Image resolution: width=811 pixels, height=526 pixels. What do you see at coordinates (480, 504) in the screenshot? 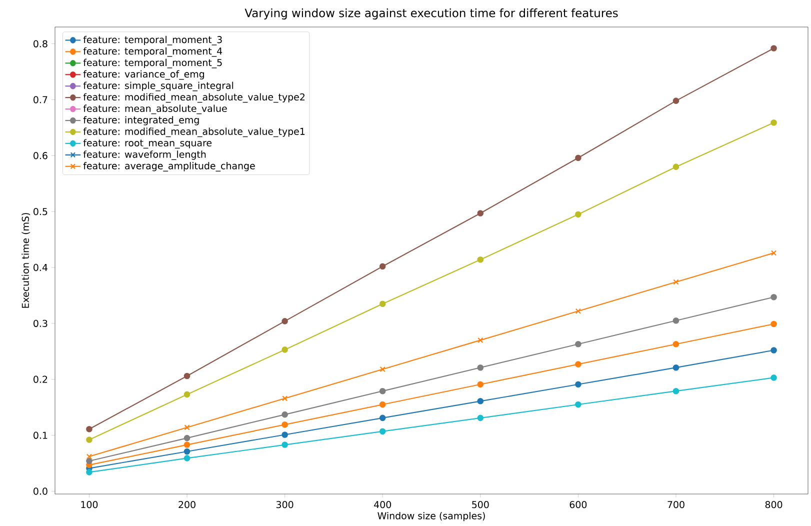
I see `x-tick-label: 500` at bounding box center [480, 504].